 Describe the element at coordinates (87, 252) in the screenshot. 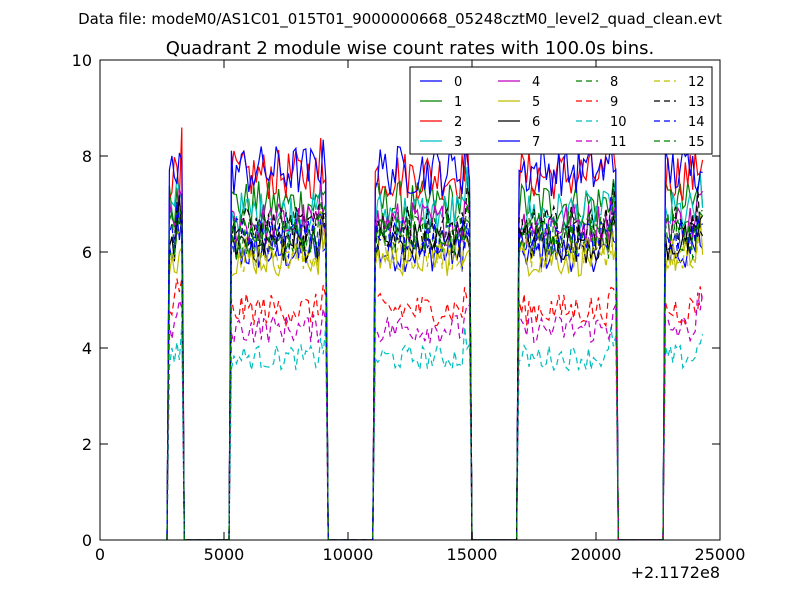

I see `y-tick-label: 6` at that location.